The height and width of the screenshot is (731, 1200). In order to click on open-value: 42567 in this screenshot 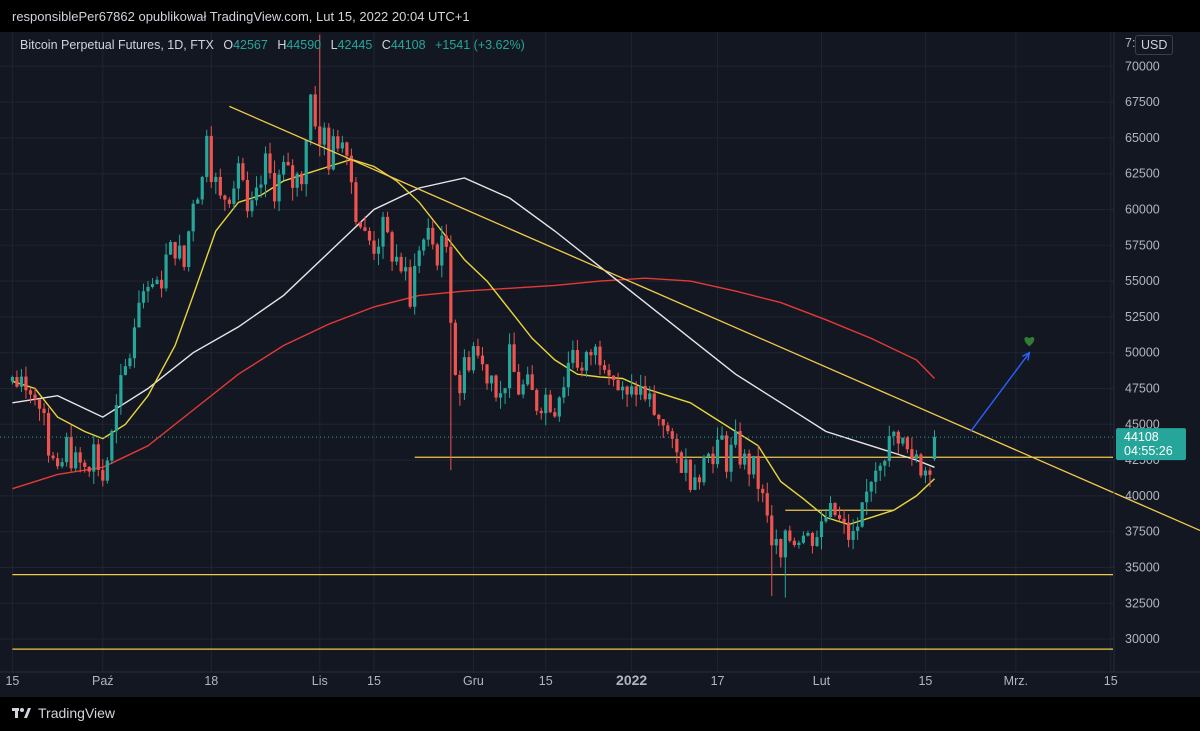, I will do `click(250, 45)`.